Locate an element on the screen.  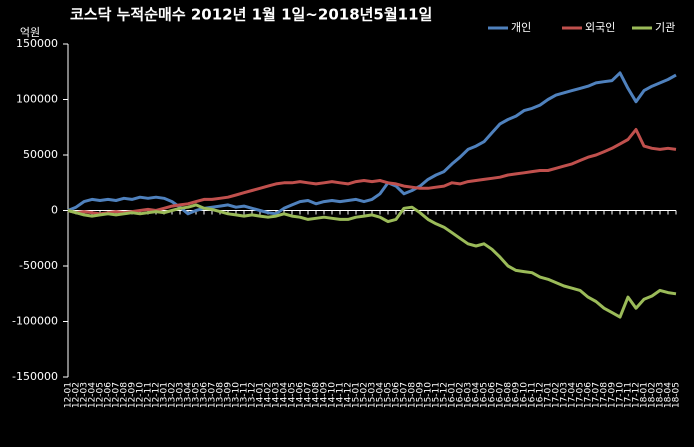
x-tick-label: 12-12 is located at coordinates (157, 395).